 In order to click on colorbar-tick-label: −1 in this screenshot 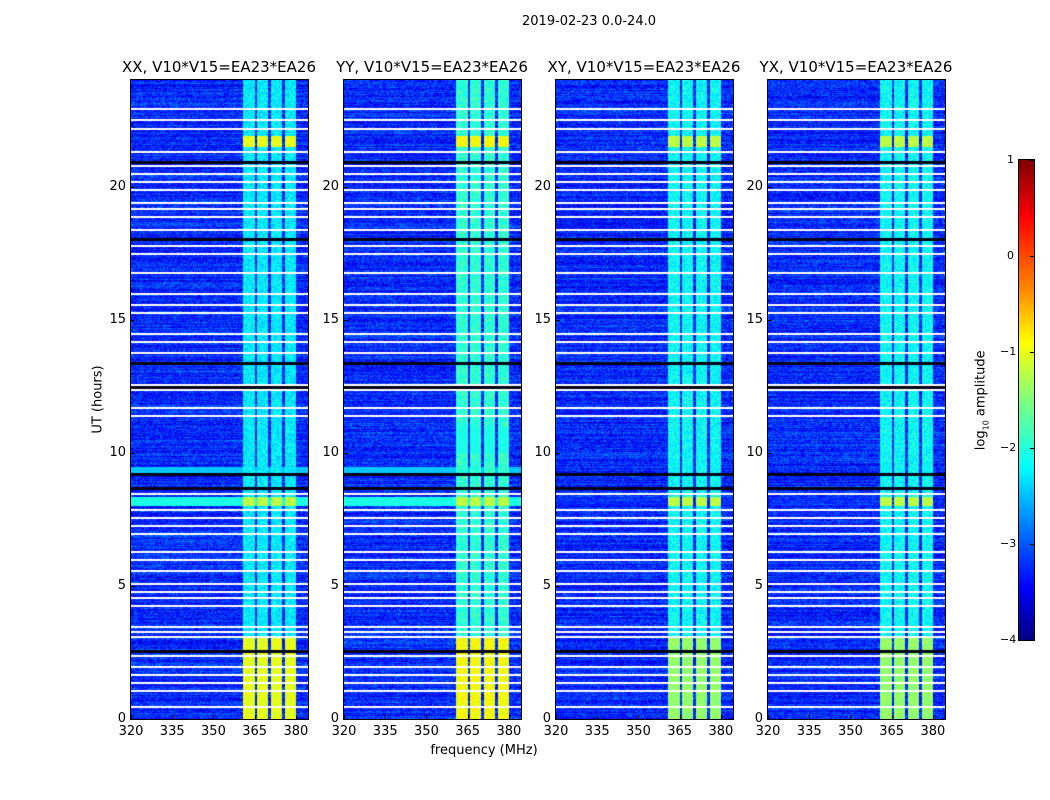, I will do `click(1008, 351)`.